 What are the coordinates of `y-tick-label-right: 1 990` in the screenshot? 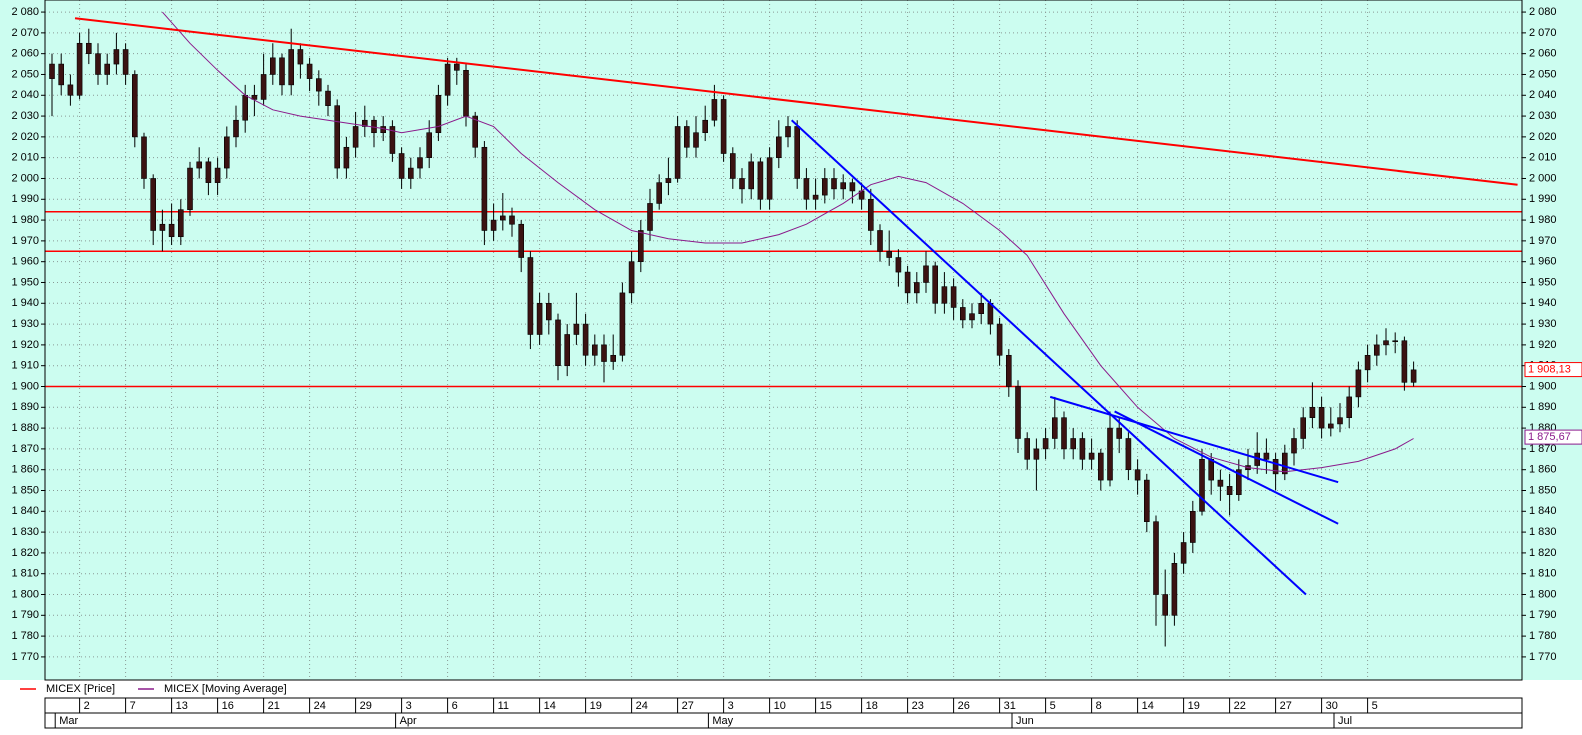 It's located at (1543, 199).